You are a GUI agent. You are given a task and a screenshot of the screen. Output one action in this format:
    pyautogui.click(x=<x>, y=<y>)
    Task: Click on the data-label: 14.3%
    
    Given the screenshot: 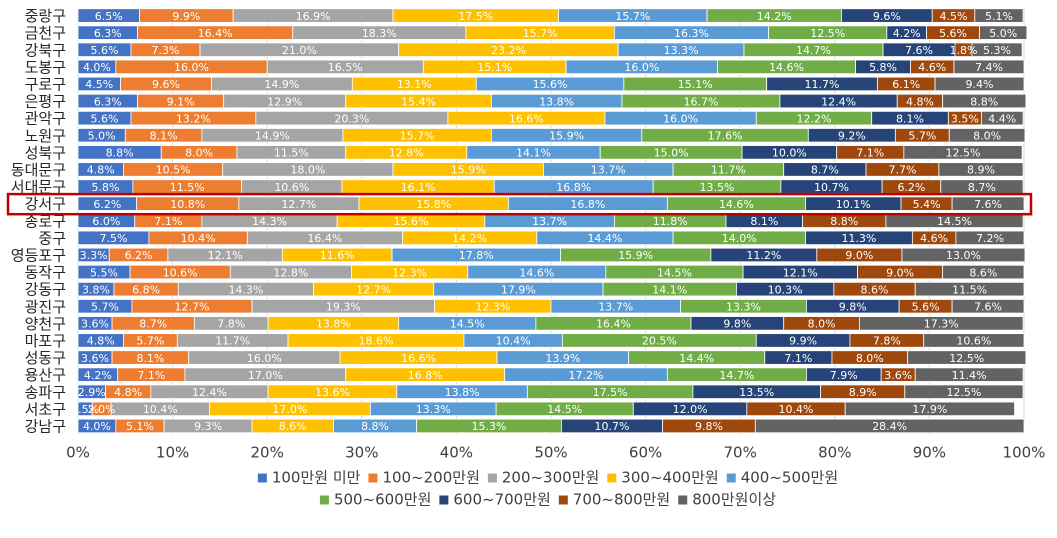 What is the action you would take?
    pyautogui.click(x=245, y=289)
    